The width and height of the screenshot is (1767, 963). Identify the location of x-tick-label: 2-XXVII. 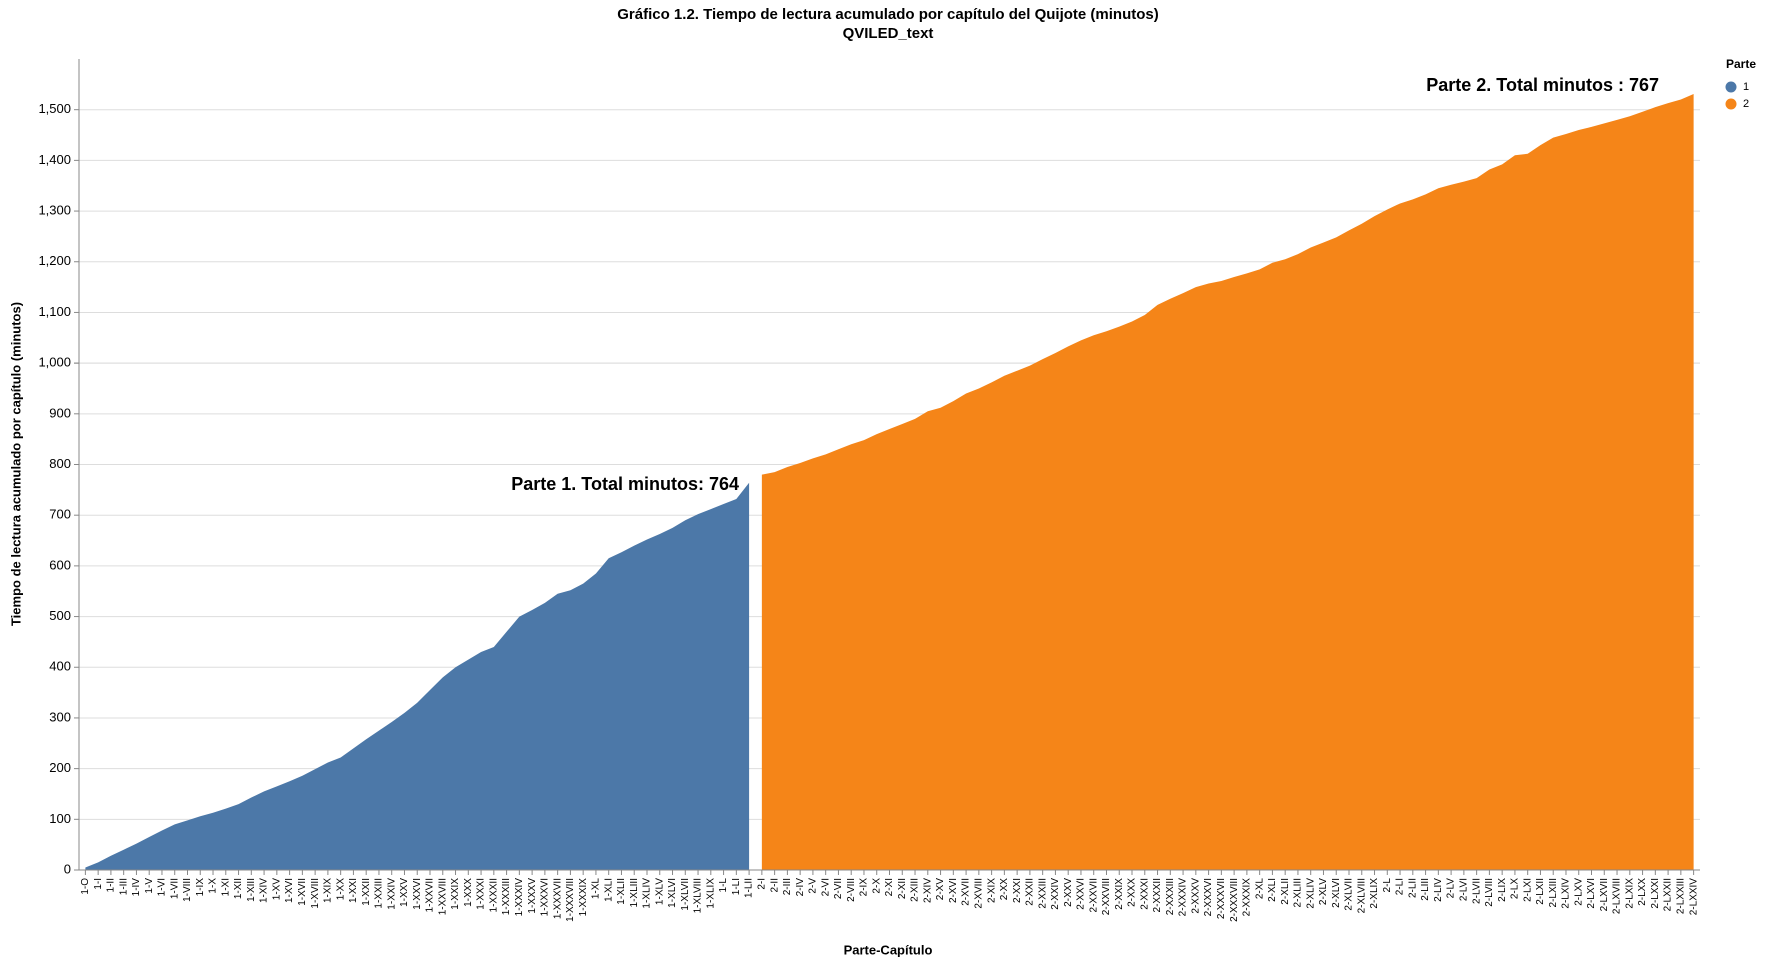
(1093, 895).